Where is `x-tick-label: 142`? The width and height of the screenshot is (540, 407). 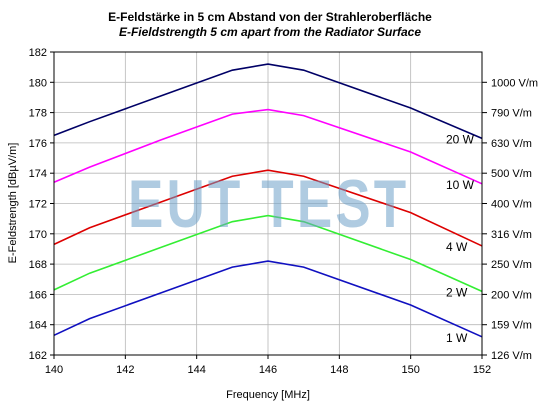 x-tick-label: 142 is located at coordinates (125, 370).